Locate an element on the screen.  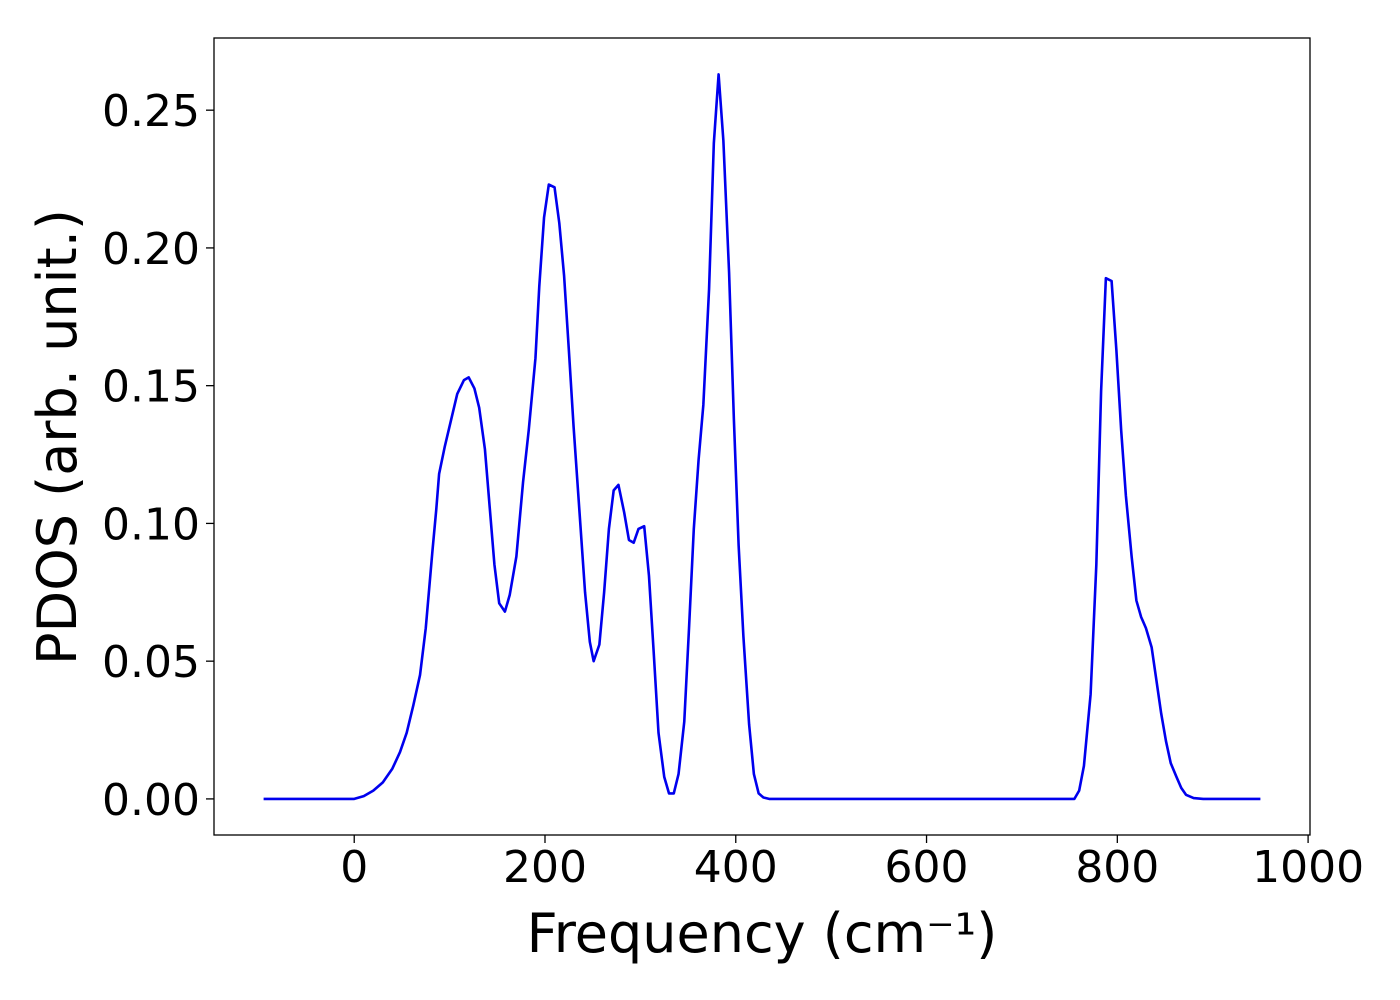
x-tick-label: 0 is located at coordinates (354, 867).